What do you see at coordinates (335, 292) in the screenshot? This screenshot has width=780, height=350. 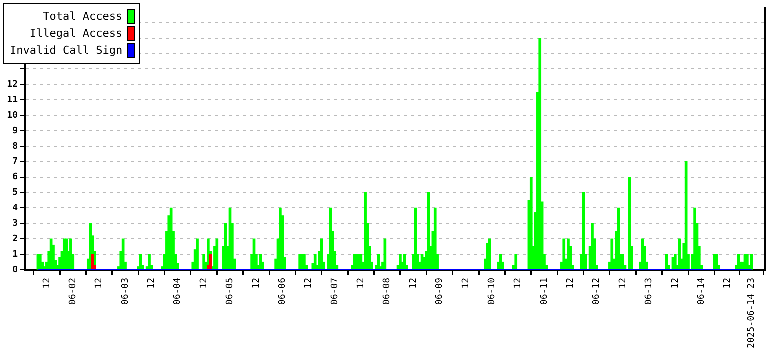 I see `x-tick-label: 06-07` at bounding box center [335, 292].